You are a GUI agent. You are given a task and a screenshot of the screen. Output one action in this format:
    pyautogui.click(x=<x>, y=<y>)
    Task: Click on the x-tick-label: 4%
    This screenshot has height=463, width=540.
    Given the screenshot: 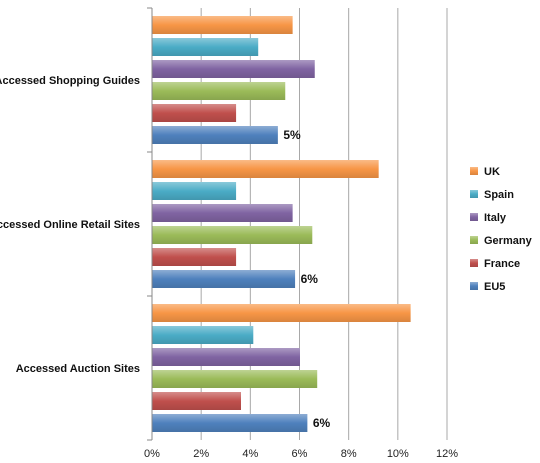 What is the action you would take?
    pyautogui.click(x=250, y=454)
    